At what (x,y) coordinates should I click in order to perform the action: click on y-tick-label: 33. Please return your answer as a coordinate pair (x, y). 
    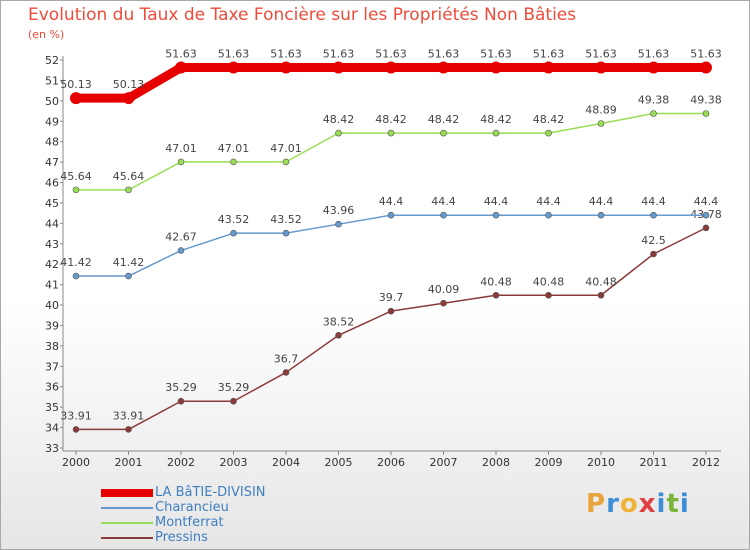
    Looking at the image, I should click on (52, 448).